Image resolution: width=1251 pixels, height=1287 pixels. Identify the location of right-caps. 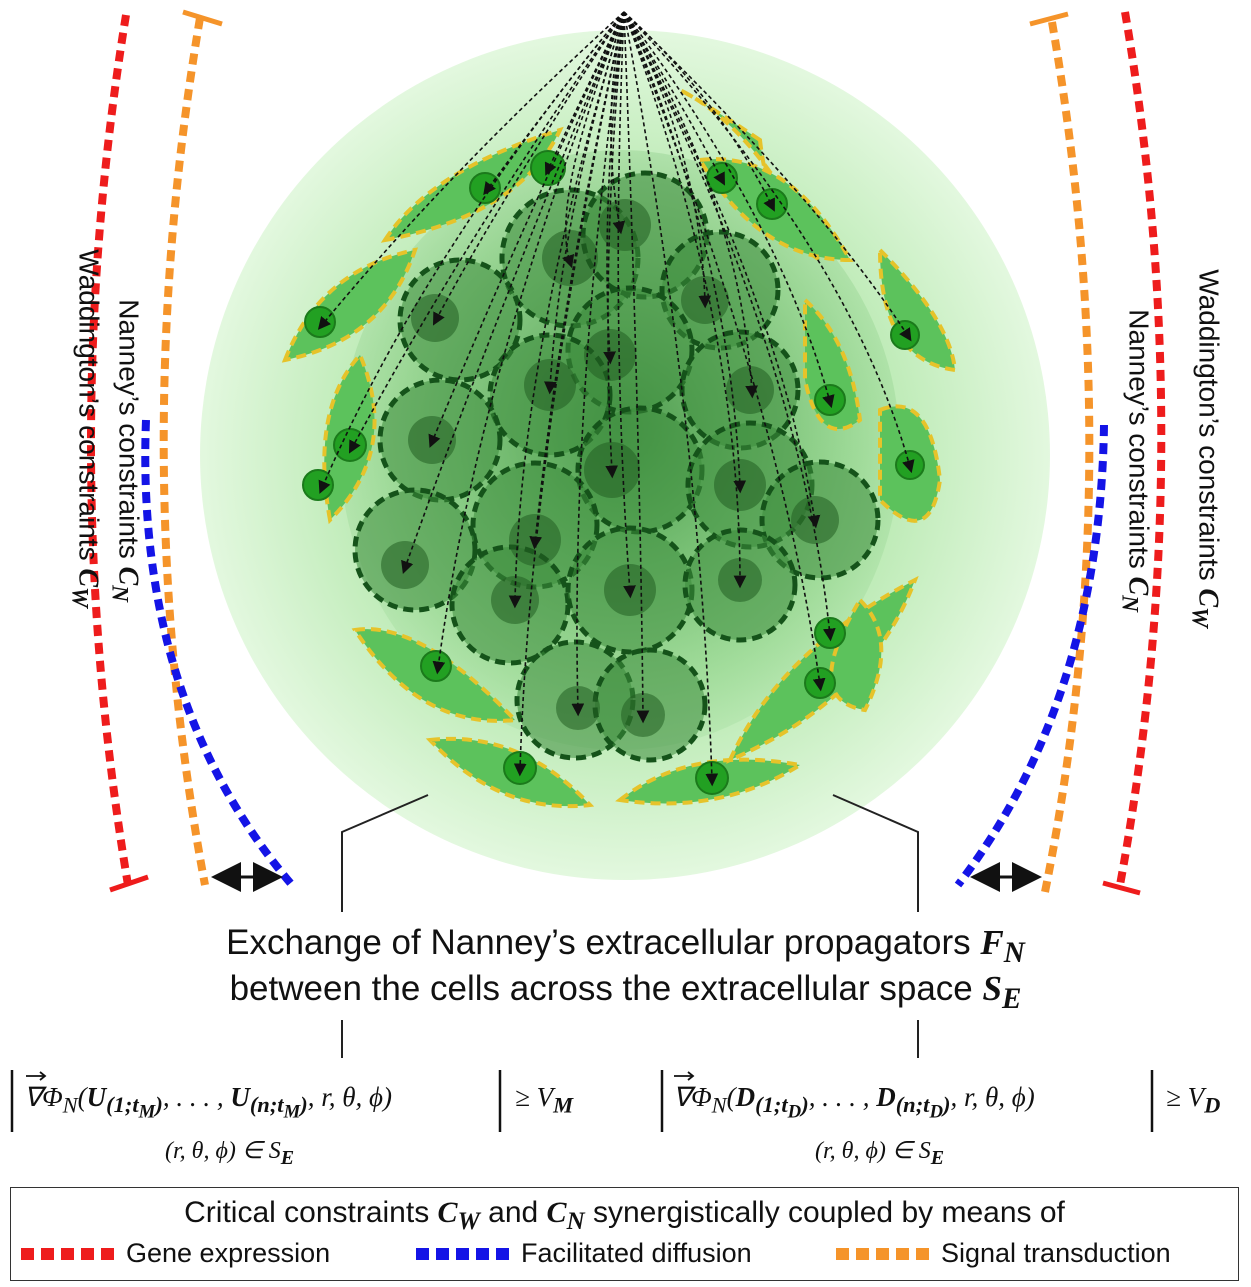
(1085, 453).